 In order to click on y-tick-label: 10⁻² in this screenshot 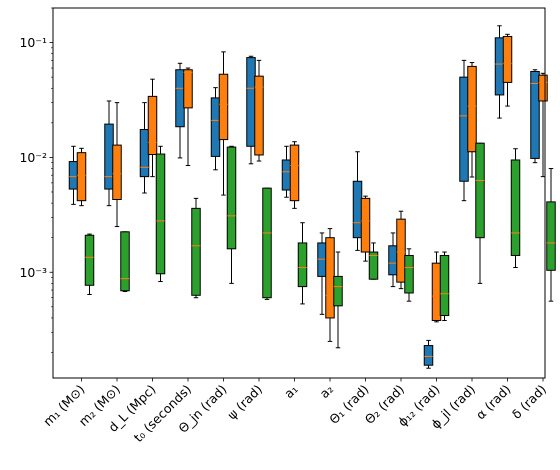, I will do `click(33, 157)`.